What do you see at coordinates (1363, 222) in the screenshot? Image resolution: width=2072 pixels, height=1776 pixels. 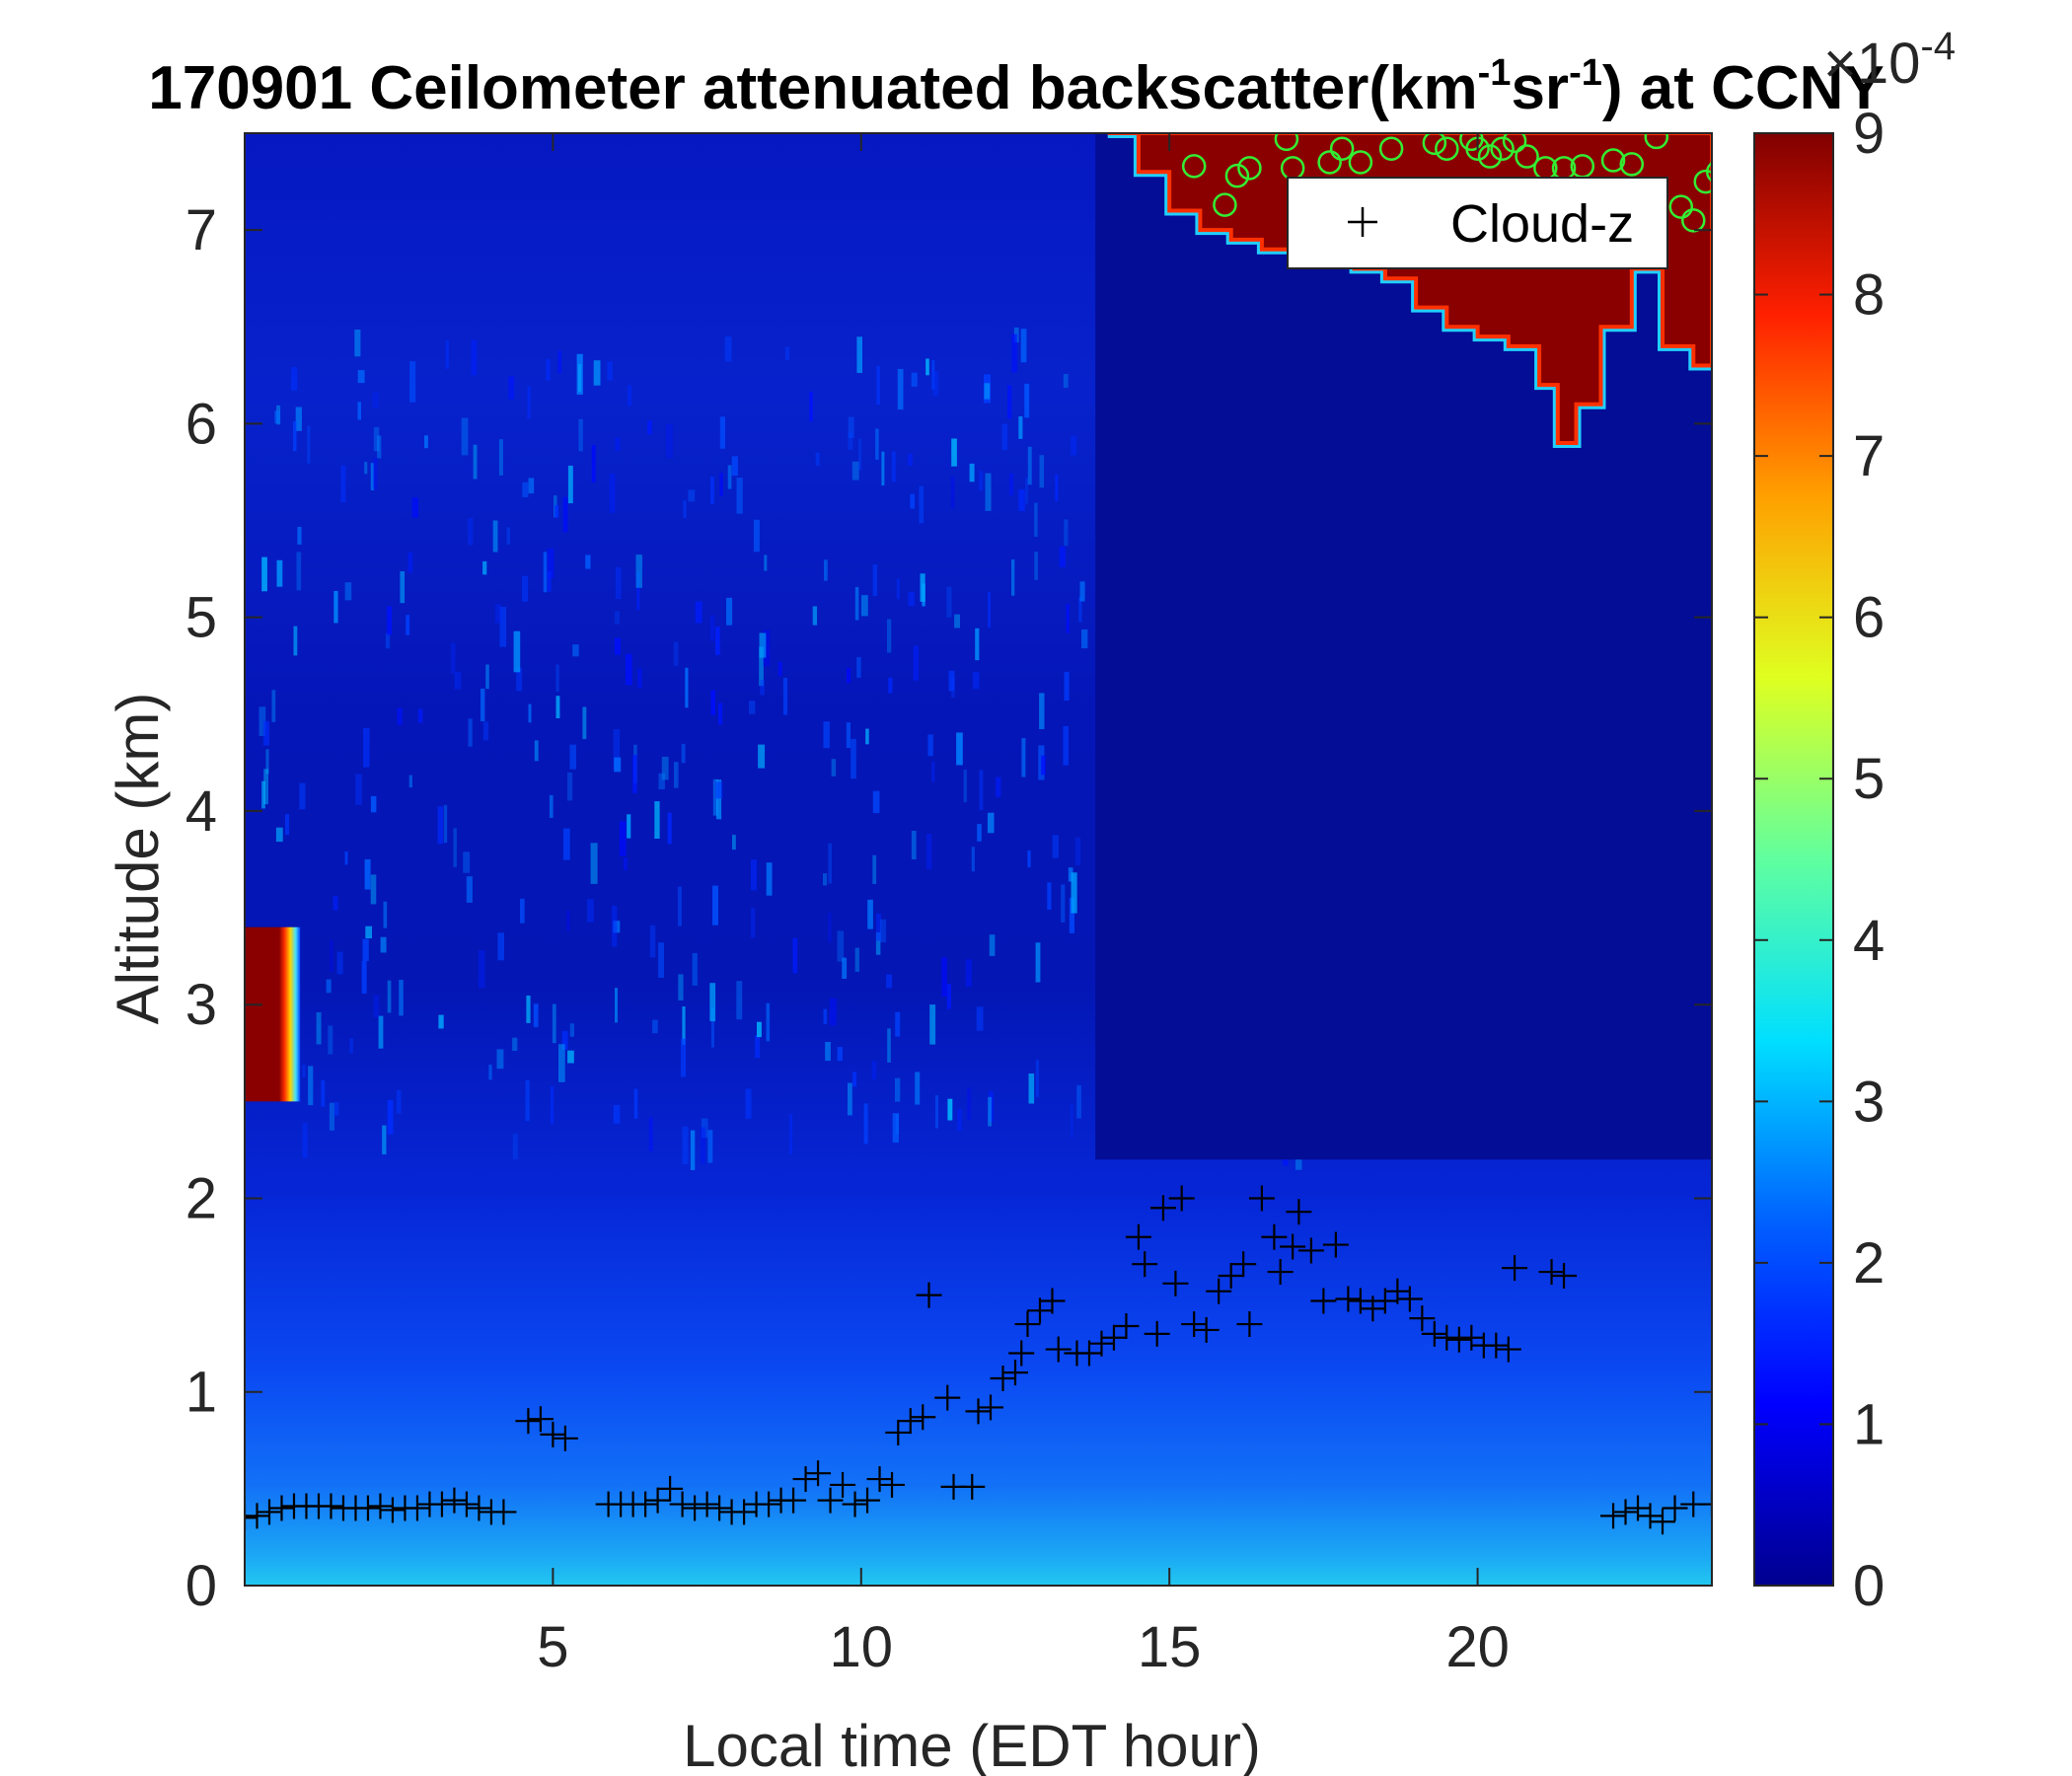 I see `legend-marker-plus-icon` at bounding box center [1363, 222].